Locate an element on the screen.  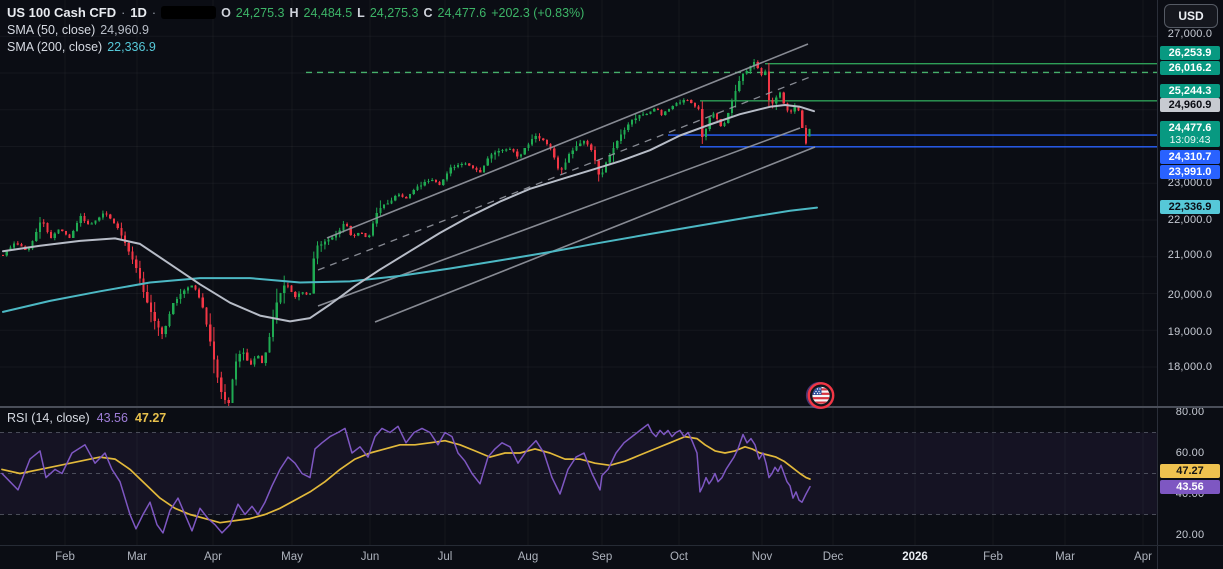
redacted-broker-name is located at coordinates (189, 12).